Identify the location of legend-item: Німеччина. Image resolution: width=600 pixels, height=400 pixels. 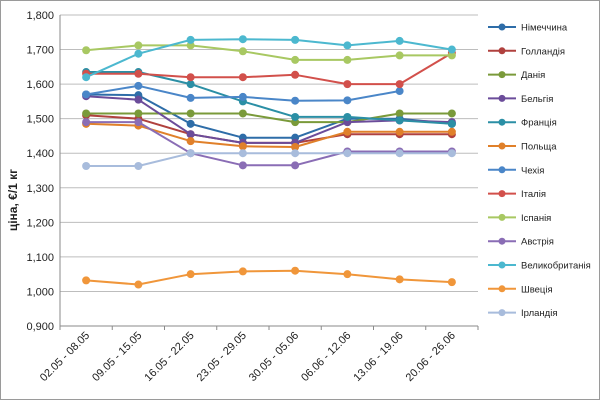
(528, 28).